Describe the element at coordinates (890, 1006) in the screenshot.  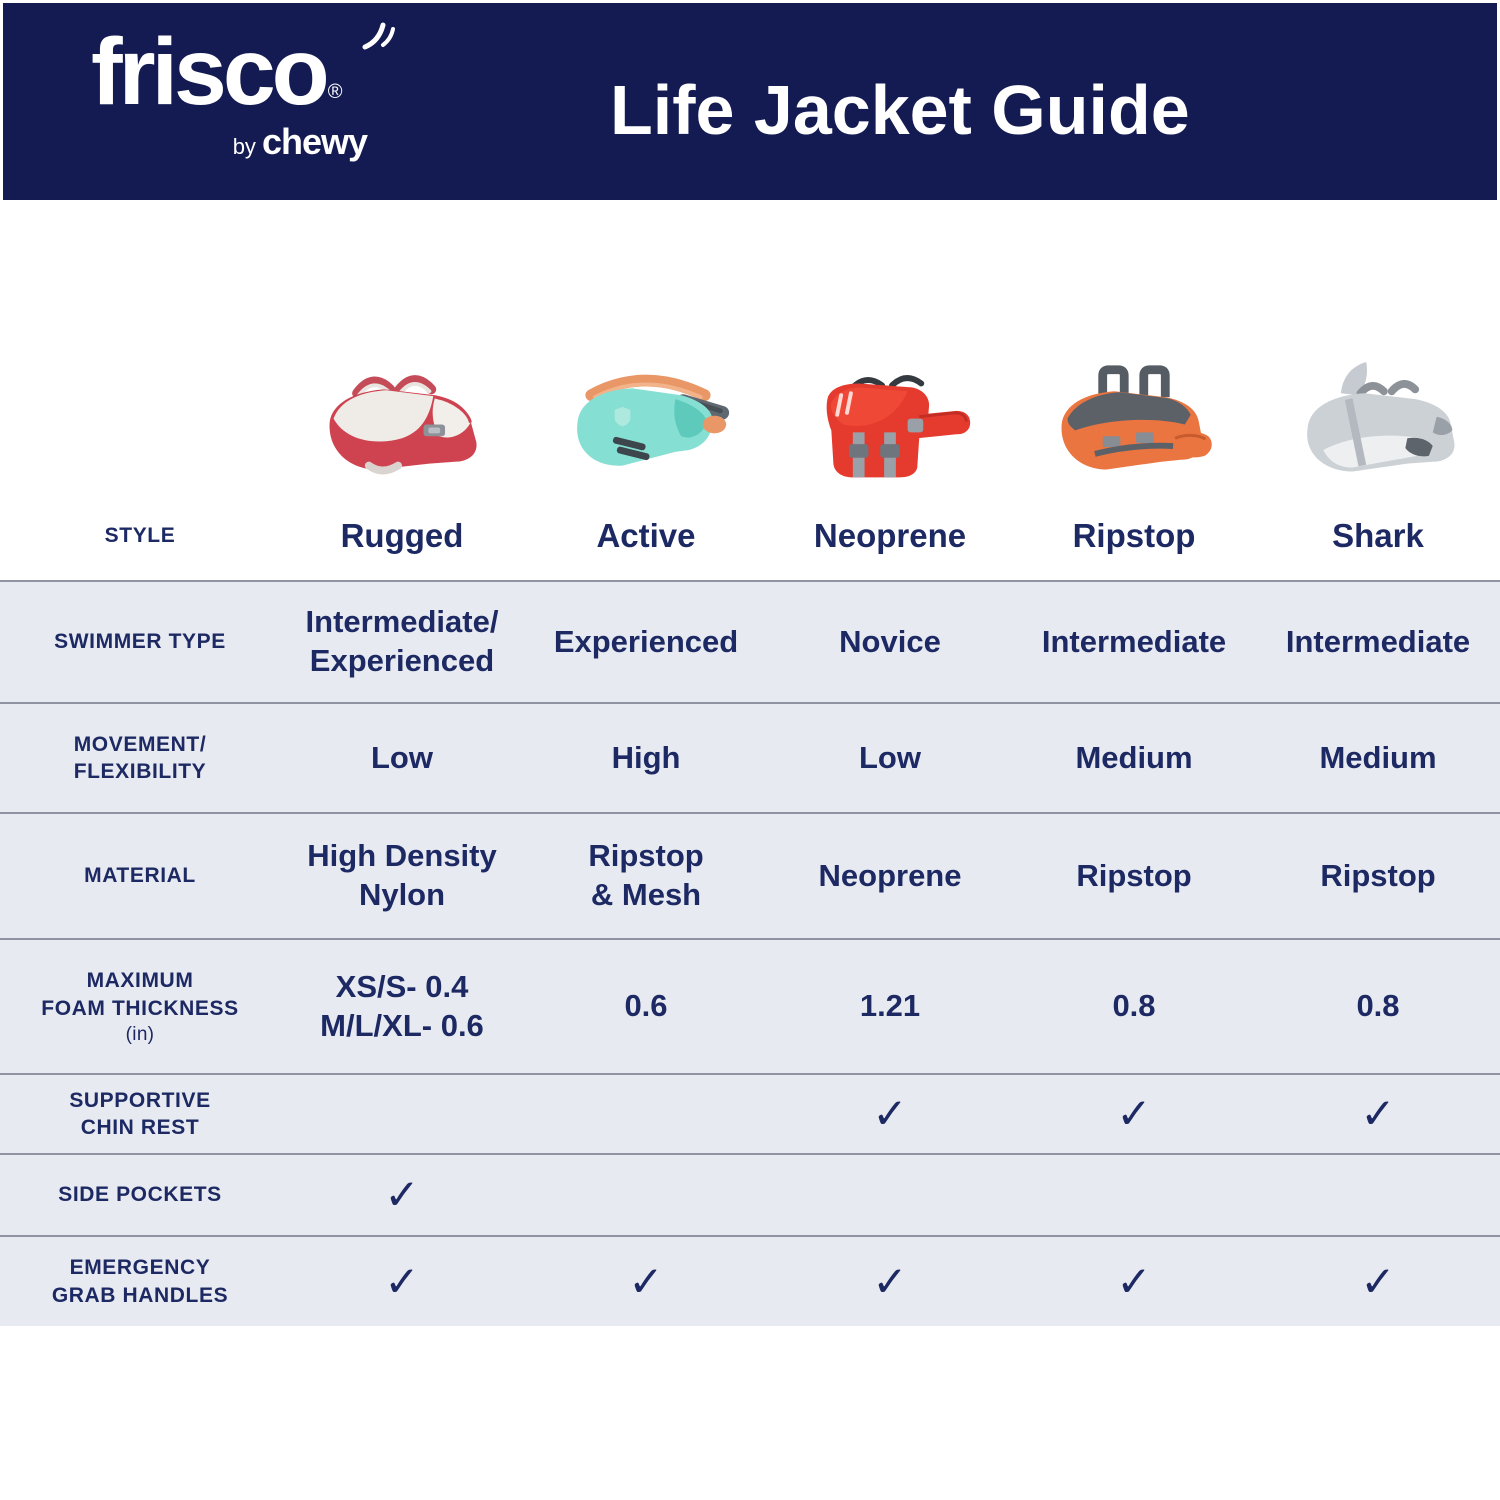
I see `value-cell: 1.21` at that location.